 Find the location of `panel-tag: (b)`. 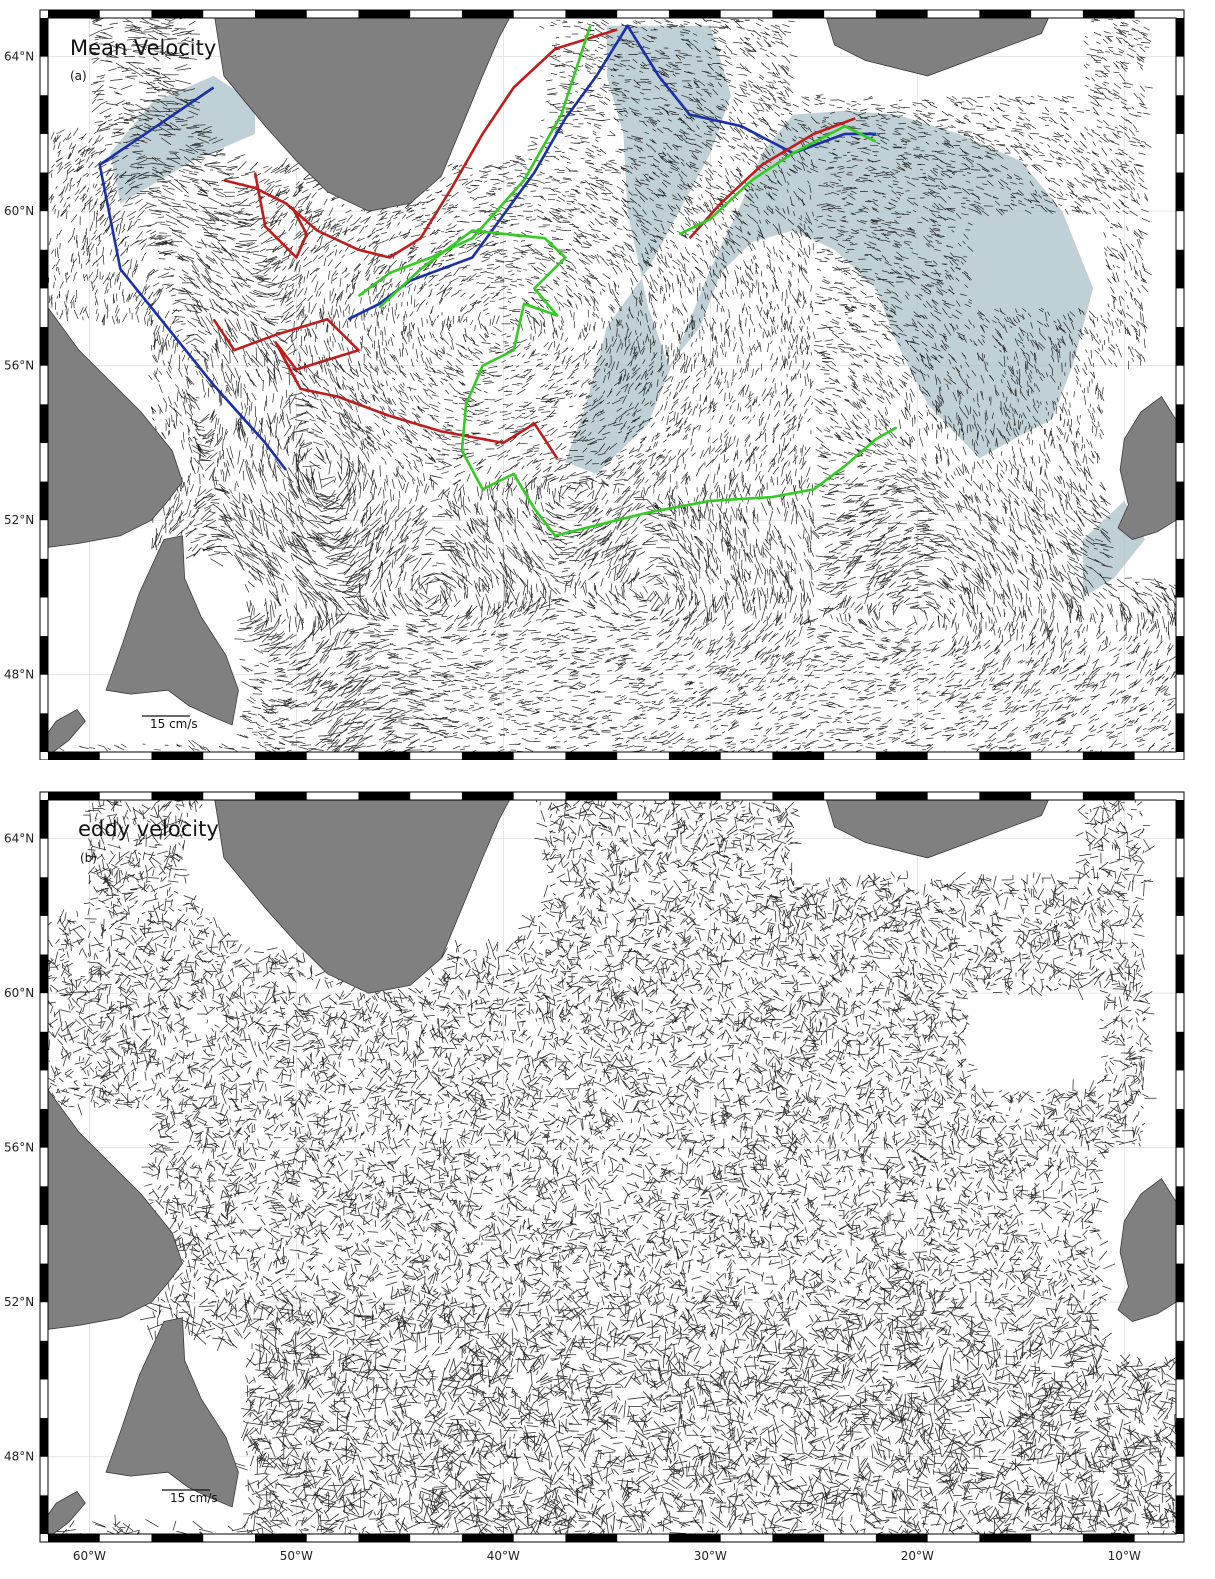

panel-tag: (b) is located at coordinates (88, 858).